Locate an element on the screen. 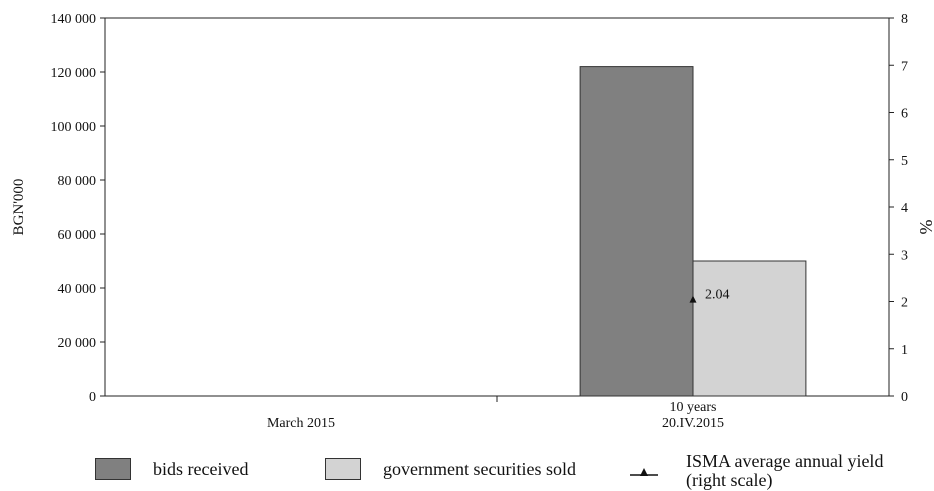 This screenshot has width=934, height=491. left-axis-tick-label: 60 000 is located at coordinates (77, 235).